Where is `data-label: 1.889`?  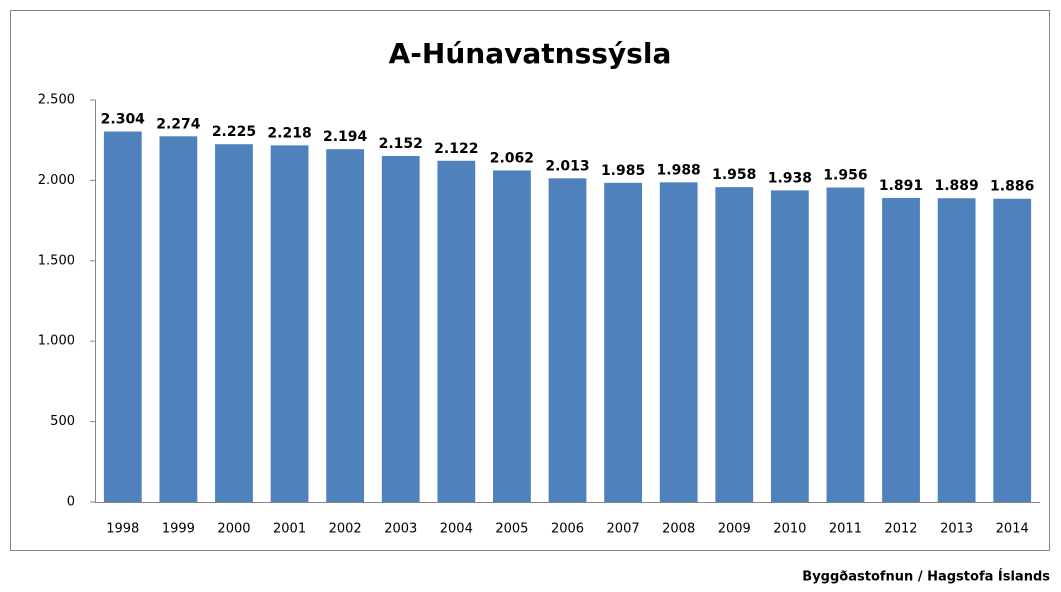 data-label: 1.889 is located at coordinates (956, 186).